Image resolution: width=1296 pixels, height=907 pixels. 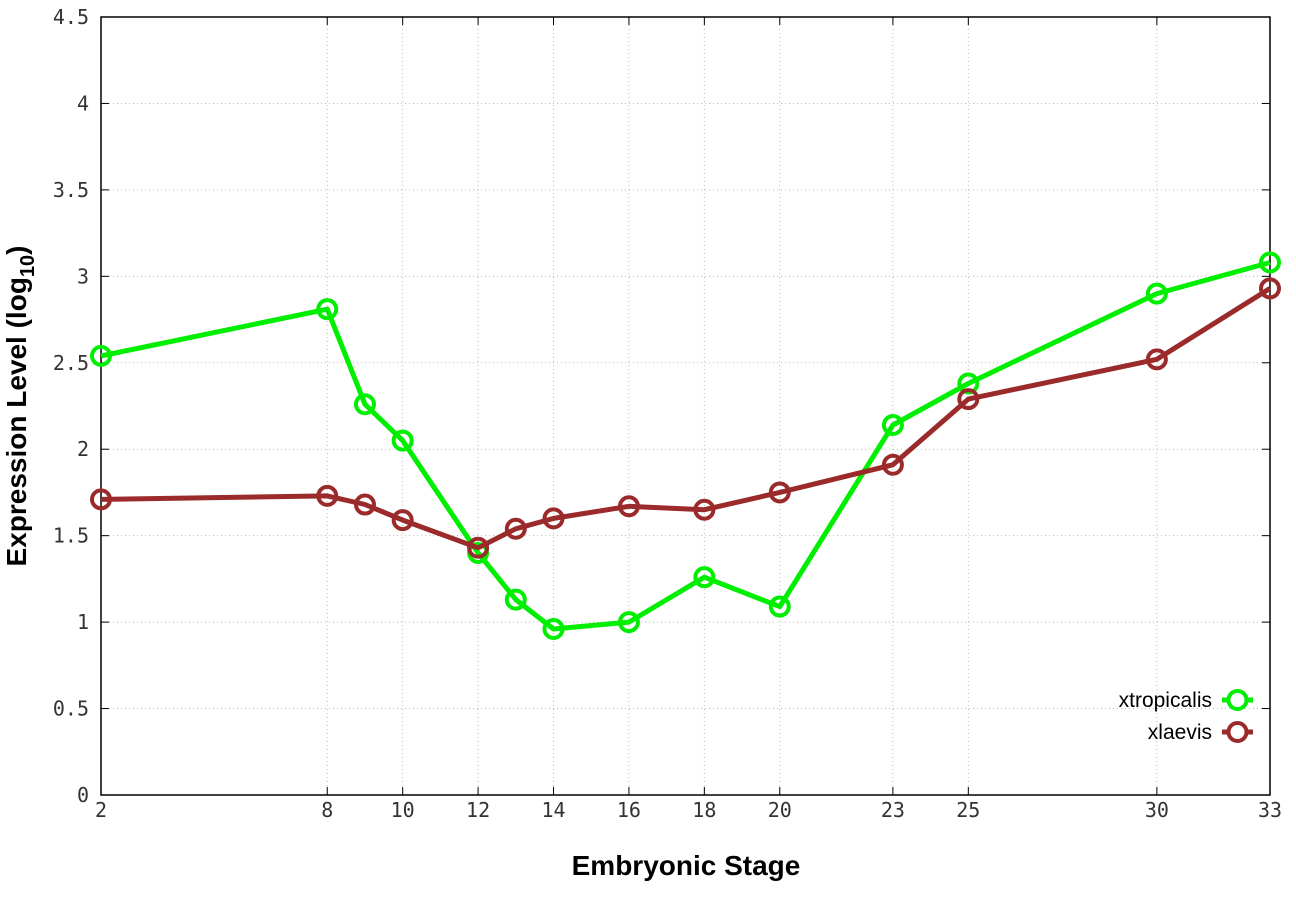 What do you see at coordinates (893, 810) in the screenshot?
I see `x-tick-label-23: 23` at bounding box center [893, 810].